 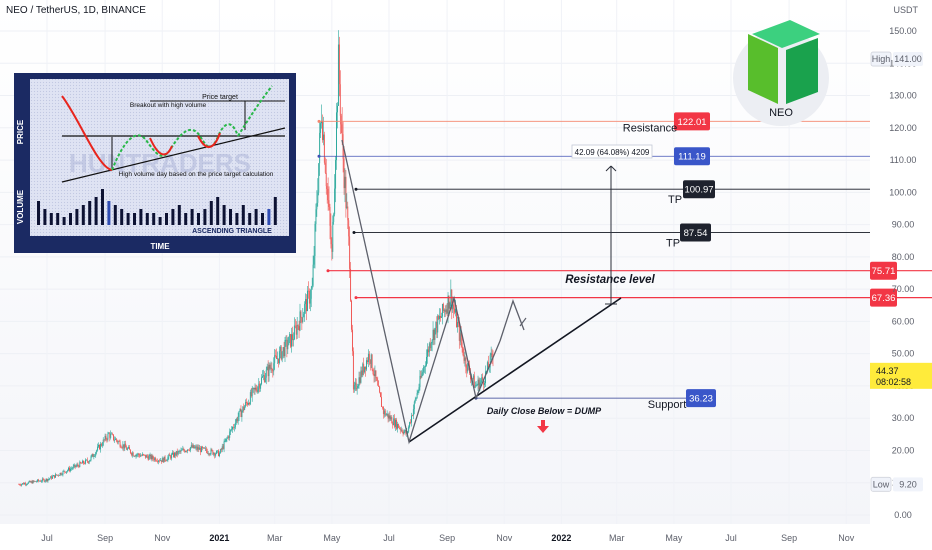 I want to click on measure-label: 42.09 (64.08%) 4209, so click(x=612, y=151).